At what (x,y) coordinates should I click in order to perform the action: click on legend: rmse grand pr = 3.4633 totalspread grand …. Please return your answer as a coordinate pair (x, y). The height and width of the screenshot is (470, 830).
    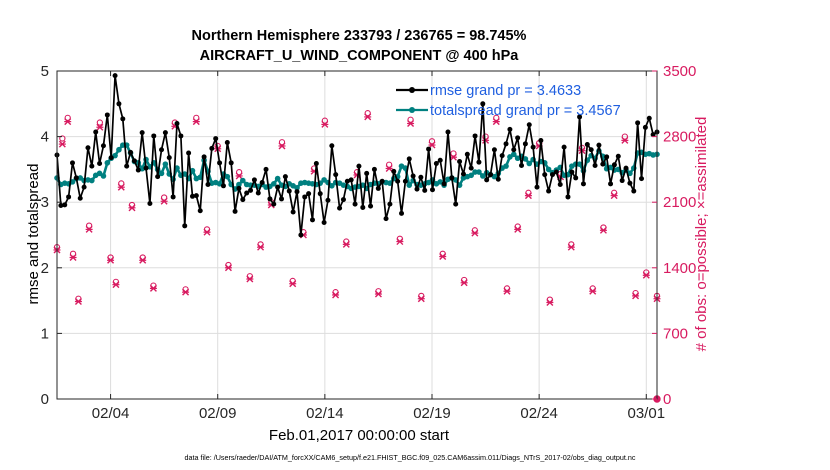
    Looking at the image, I should click on (508, 101).